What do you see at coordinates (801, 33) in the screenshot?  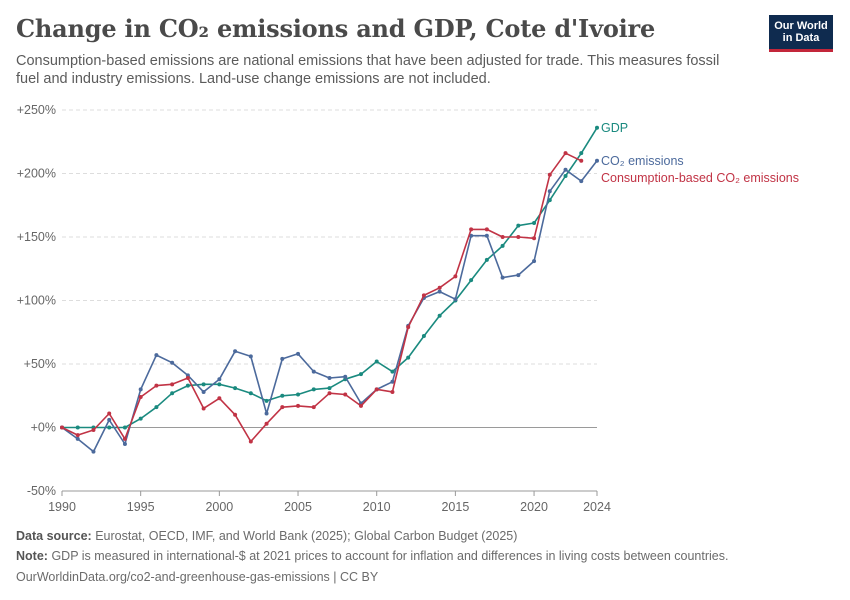 I see `owid-logo: Our World in Data` at bounding box center [801, 33].